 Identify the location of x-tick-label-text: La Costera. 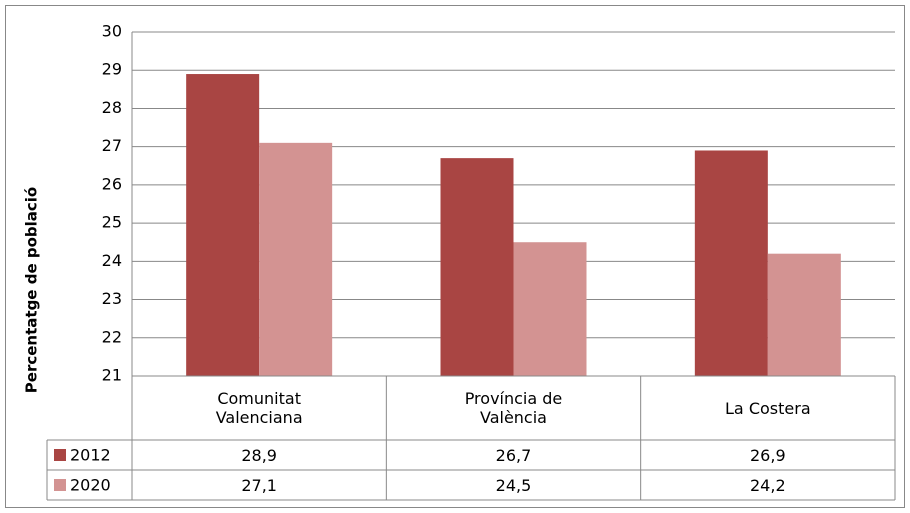
(768, 408).